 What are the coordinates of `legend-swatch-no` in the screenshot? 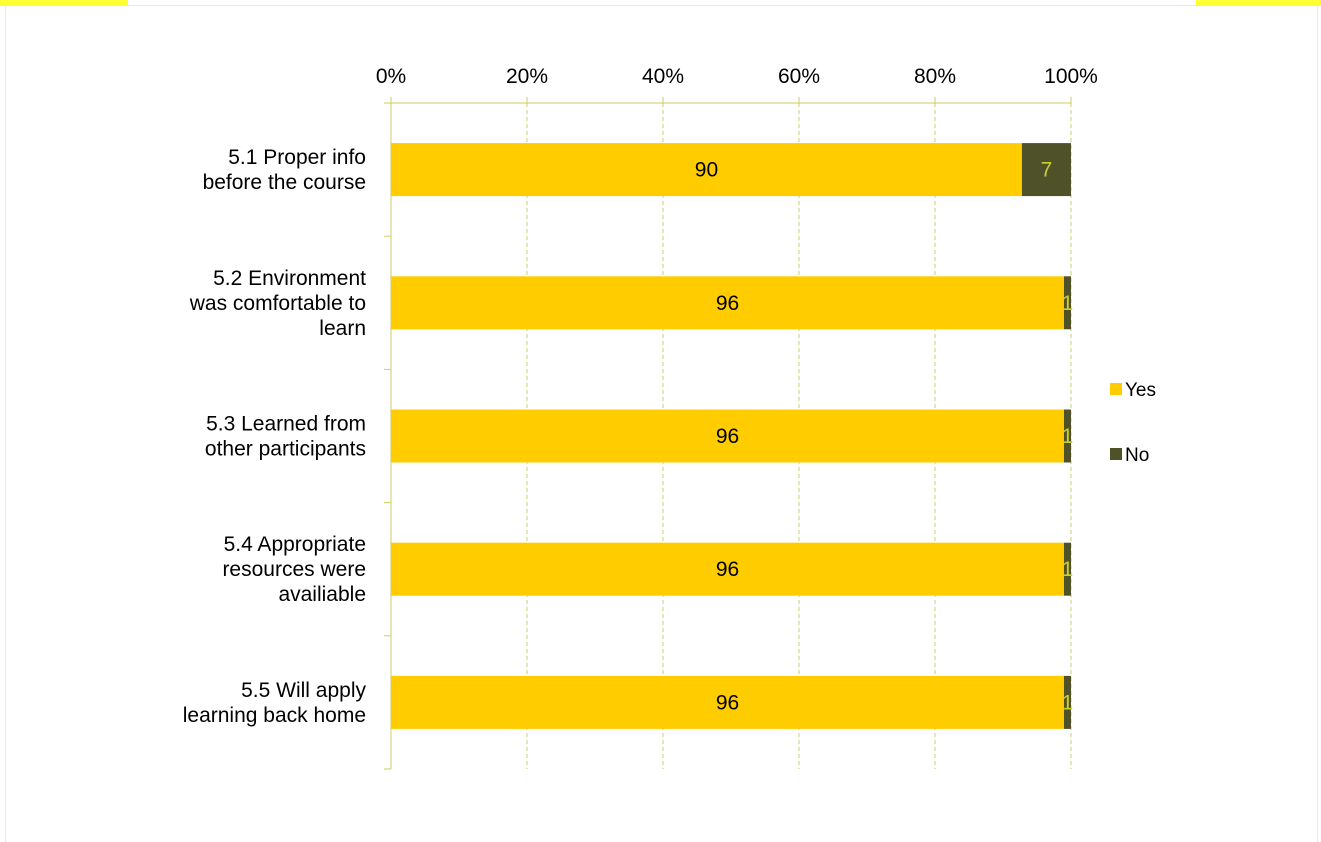 It's located at (1116, 454).